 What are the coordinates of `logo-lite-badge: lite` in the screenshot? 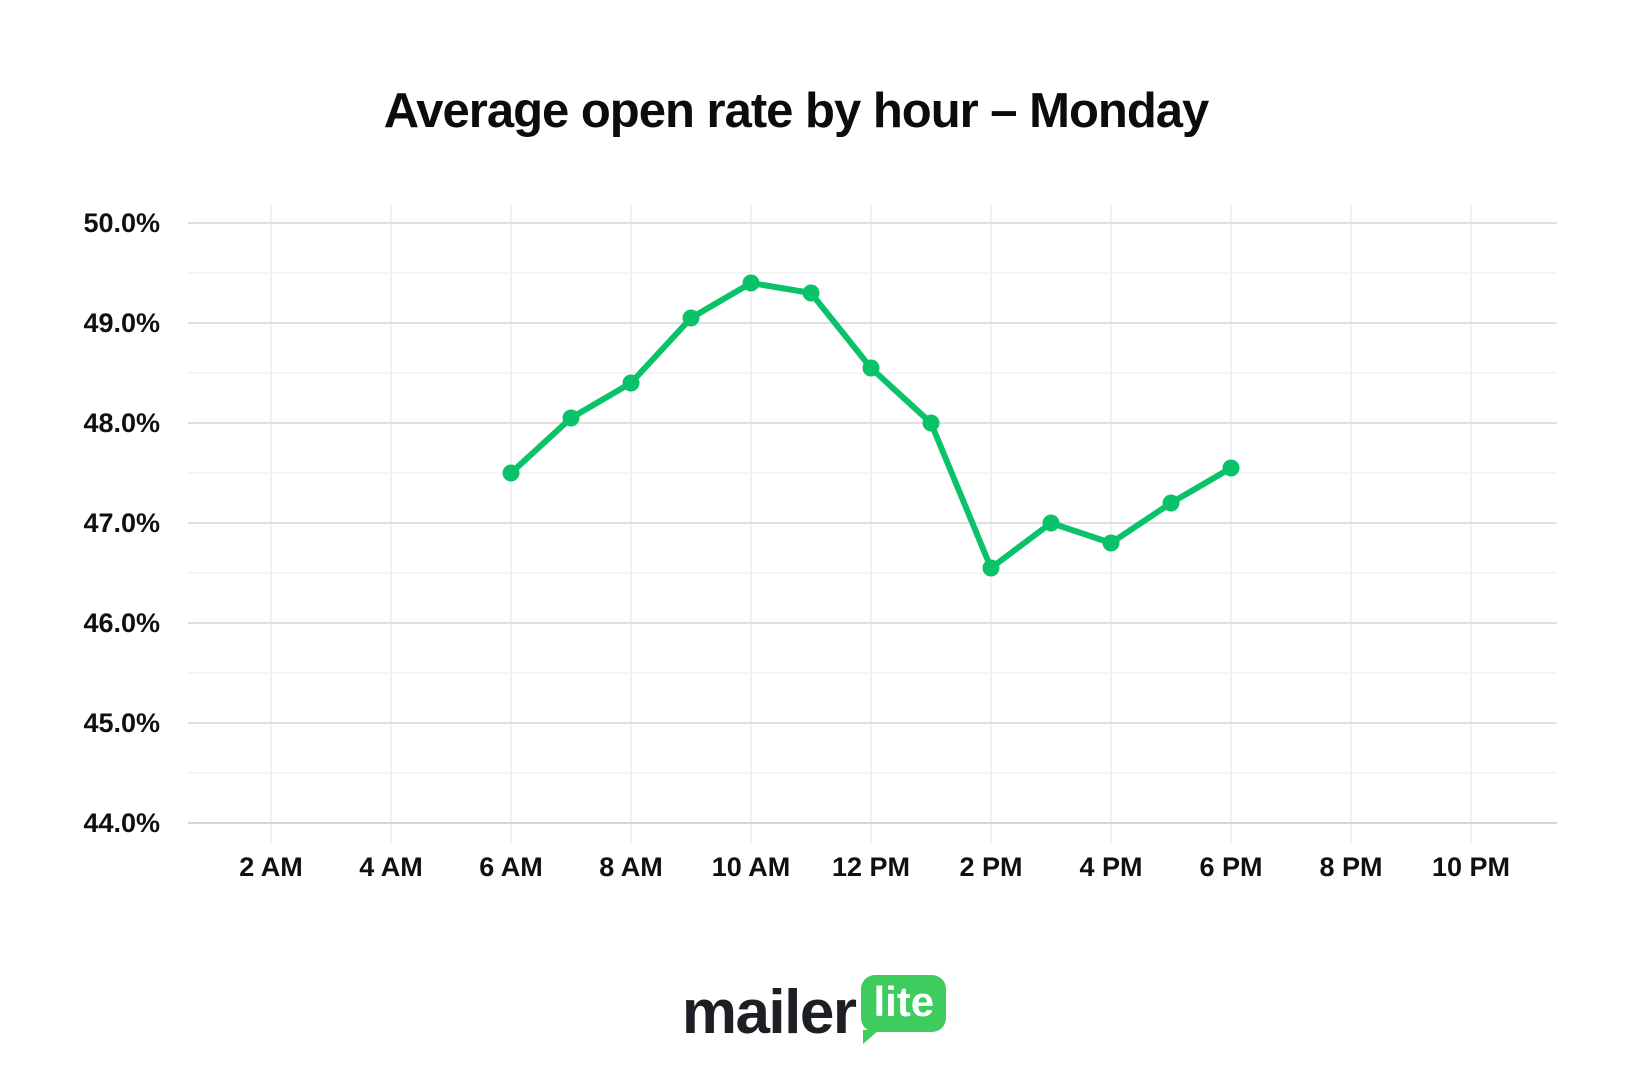 It's located at (904, 1009).